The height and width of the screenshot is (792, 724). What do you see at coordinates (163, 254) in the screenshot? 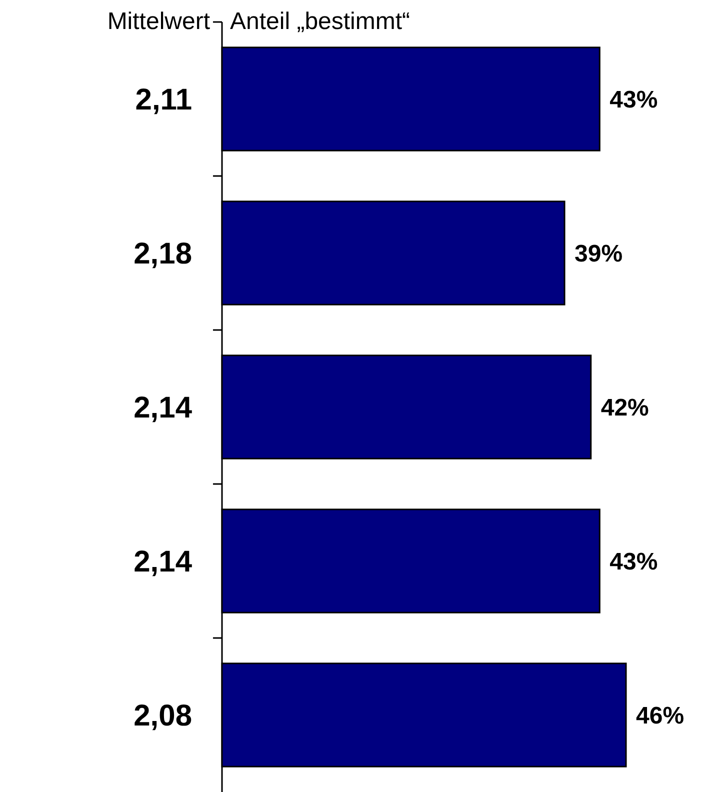
I see `y-tick-label: 2,18` at bounding box center [163, 254].